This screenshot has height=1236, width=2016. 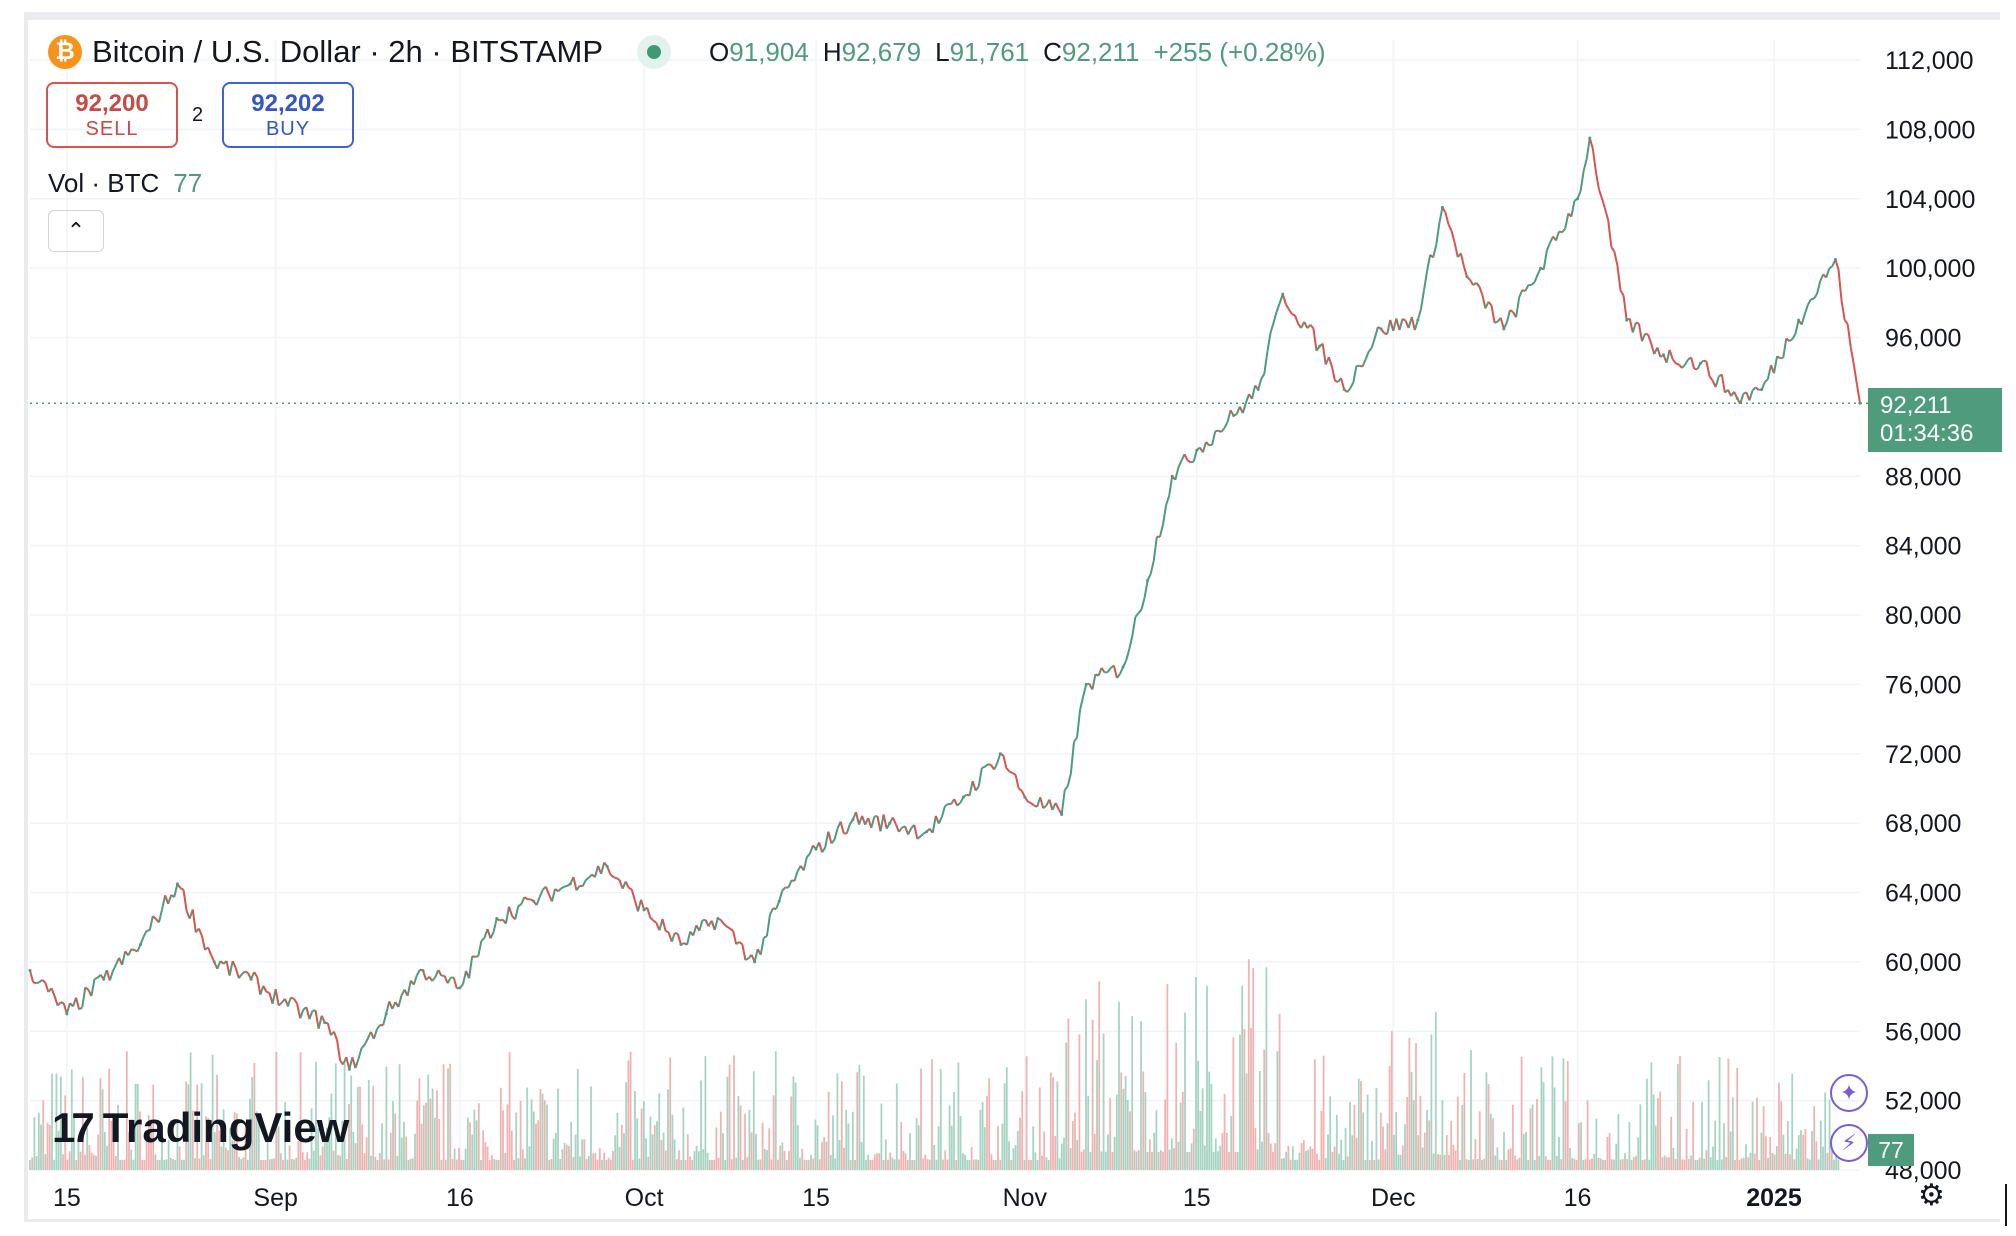 I want to click on buy-button: 92,202 BUY, so click(x=288, y=115).